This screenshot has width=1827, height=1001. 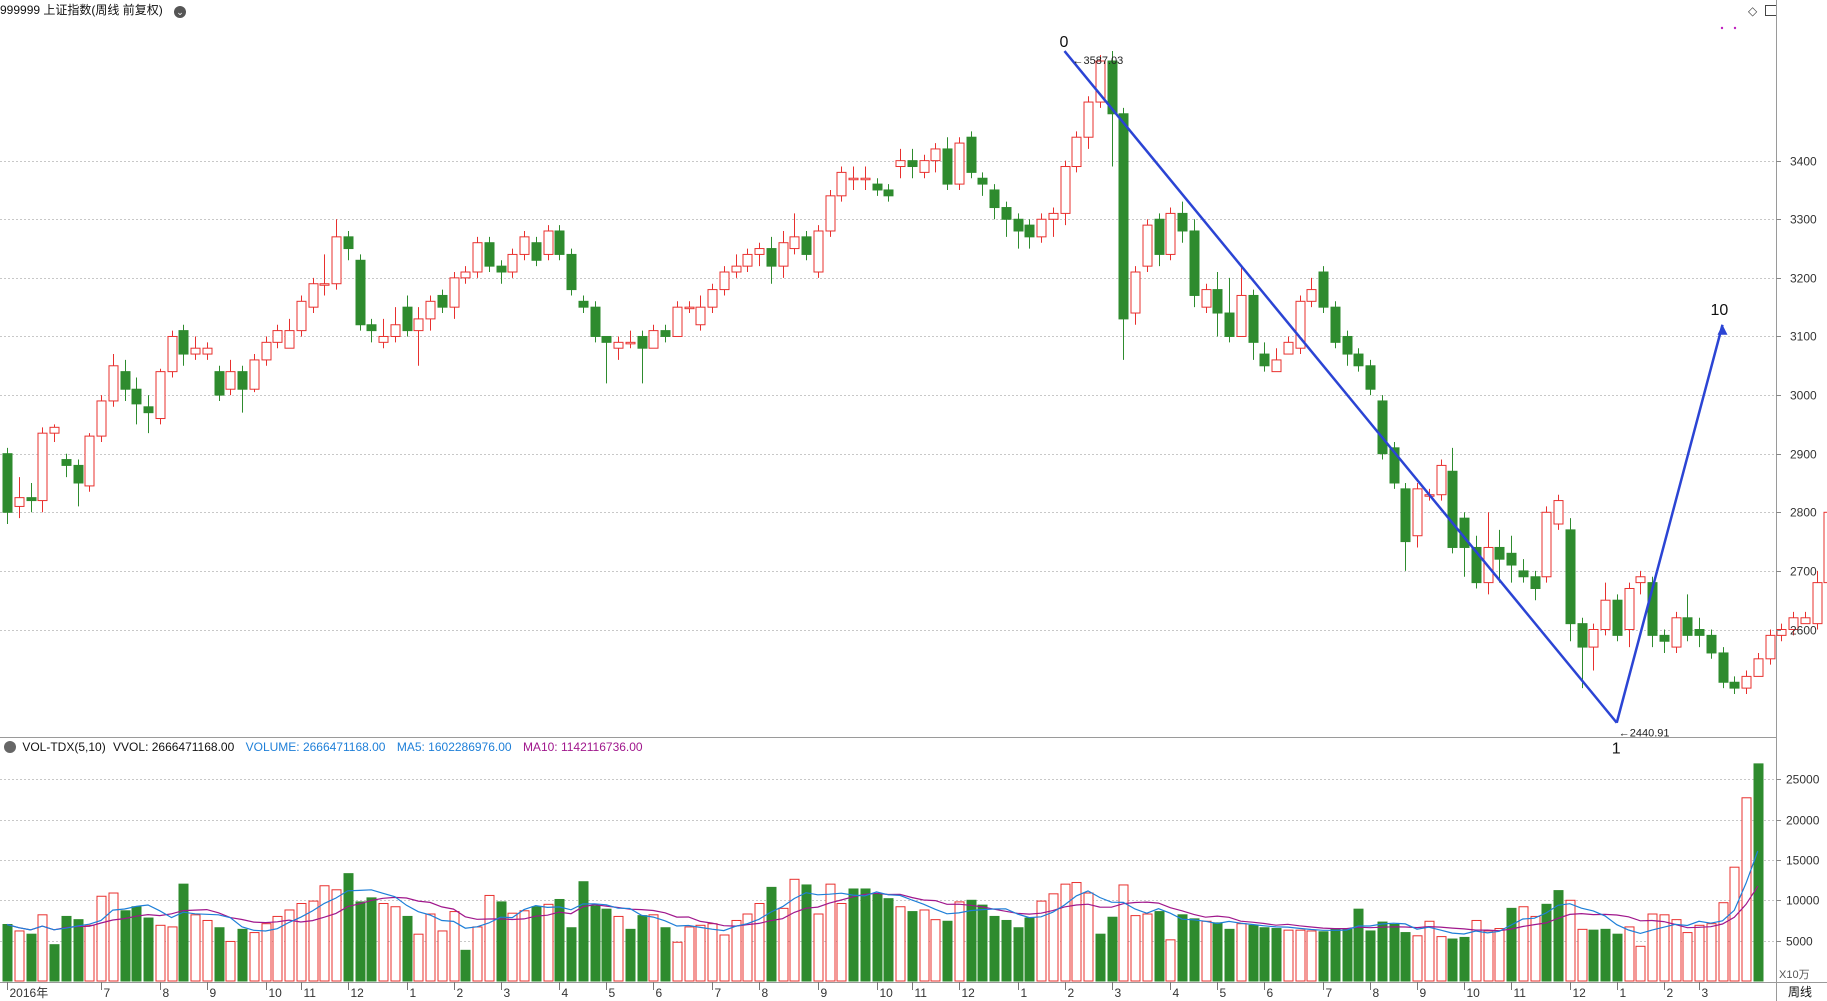 I want to click on chevron-down-circle-icon, so click(x=10, y=747).